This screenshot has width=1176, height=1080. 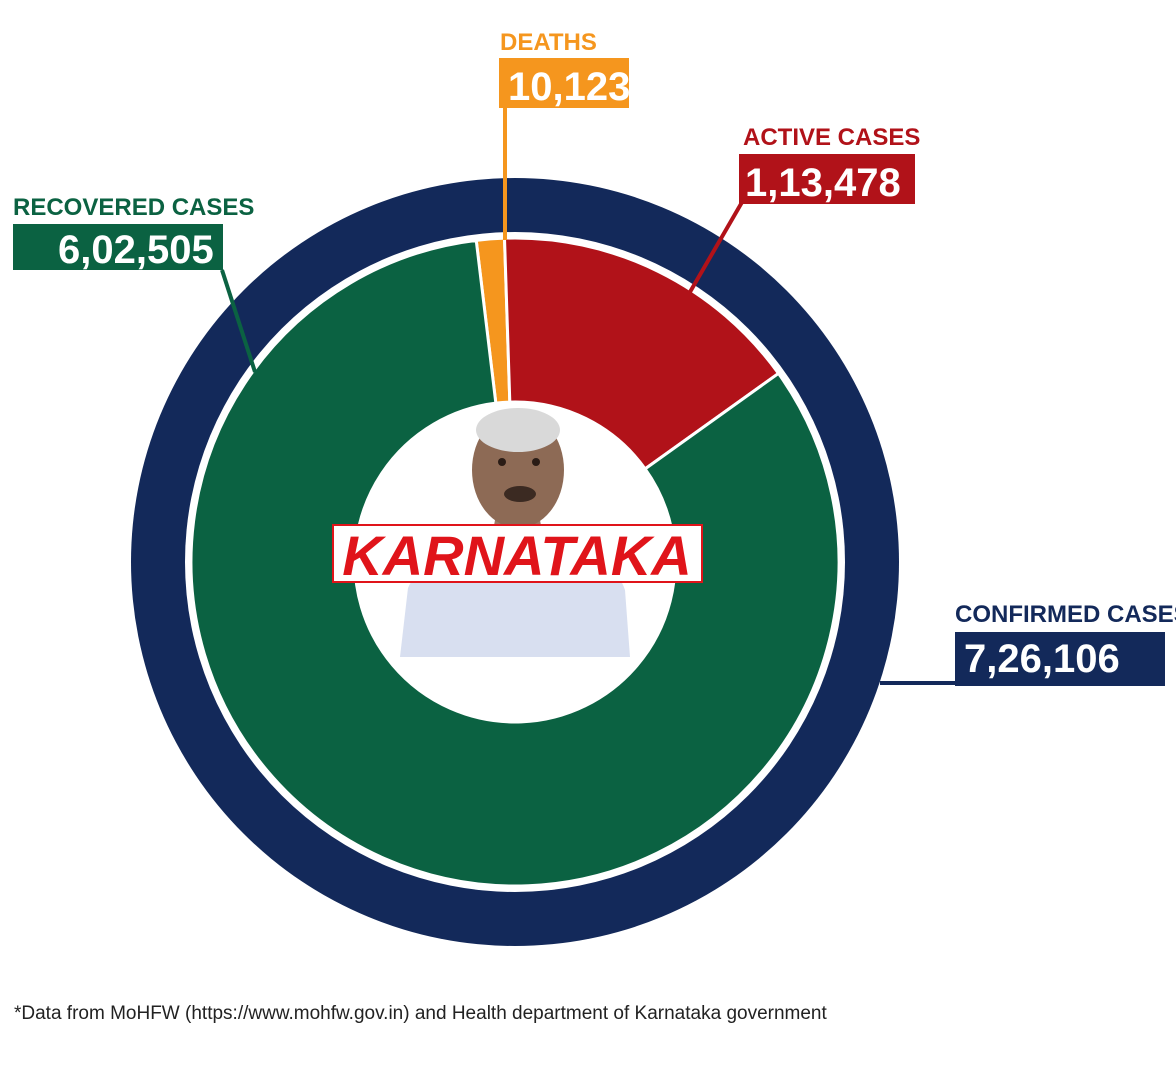 What do you see at coordinates (520, 494) in the screenshot?
I see `portrait-mouth` at bounding box center [520, 494].